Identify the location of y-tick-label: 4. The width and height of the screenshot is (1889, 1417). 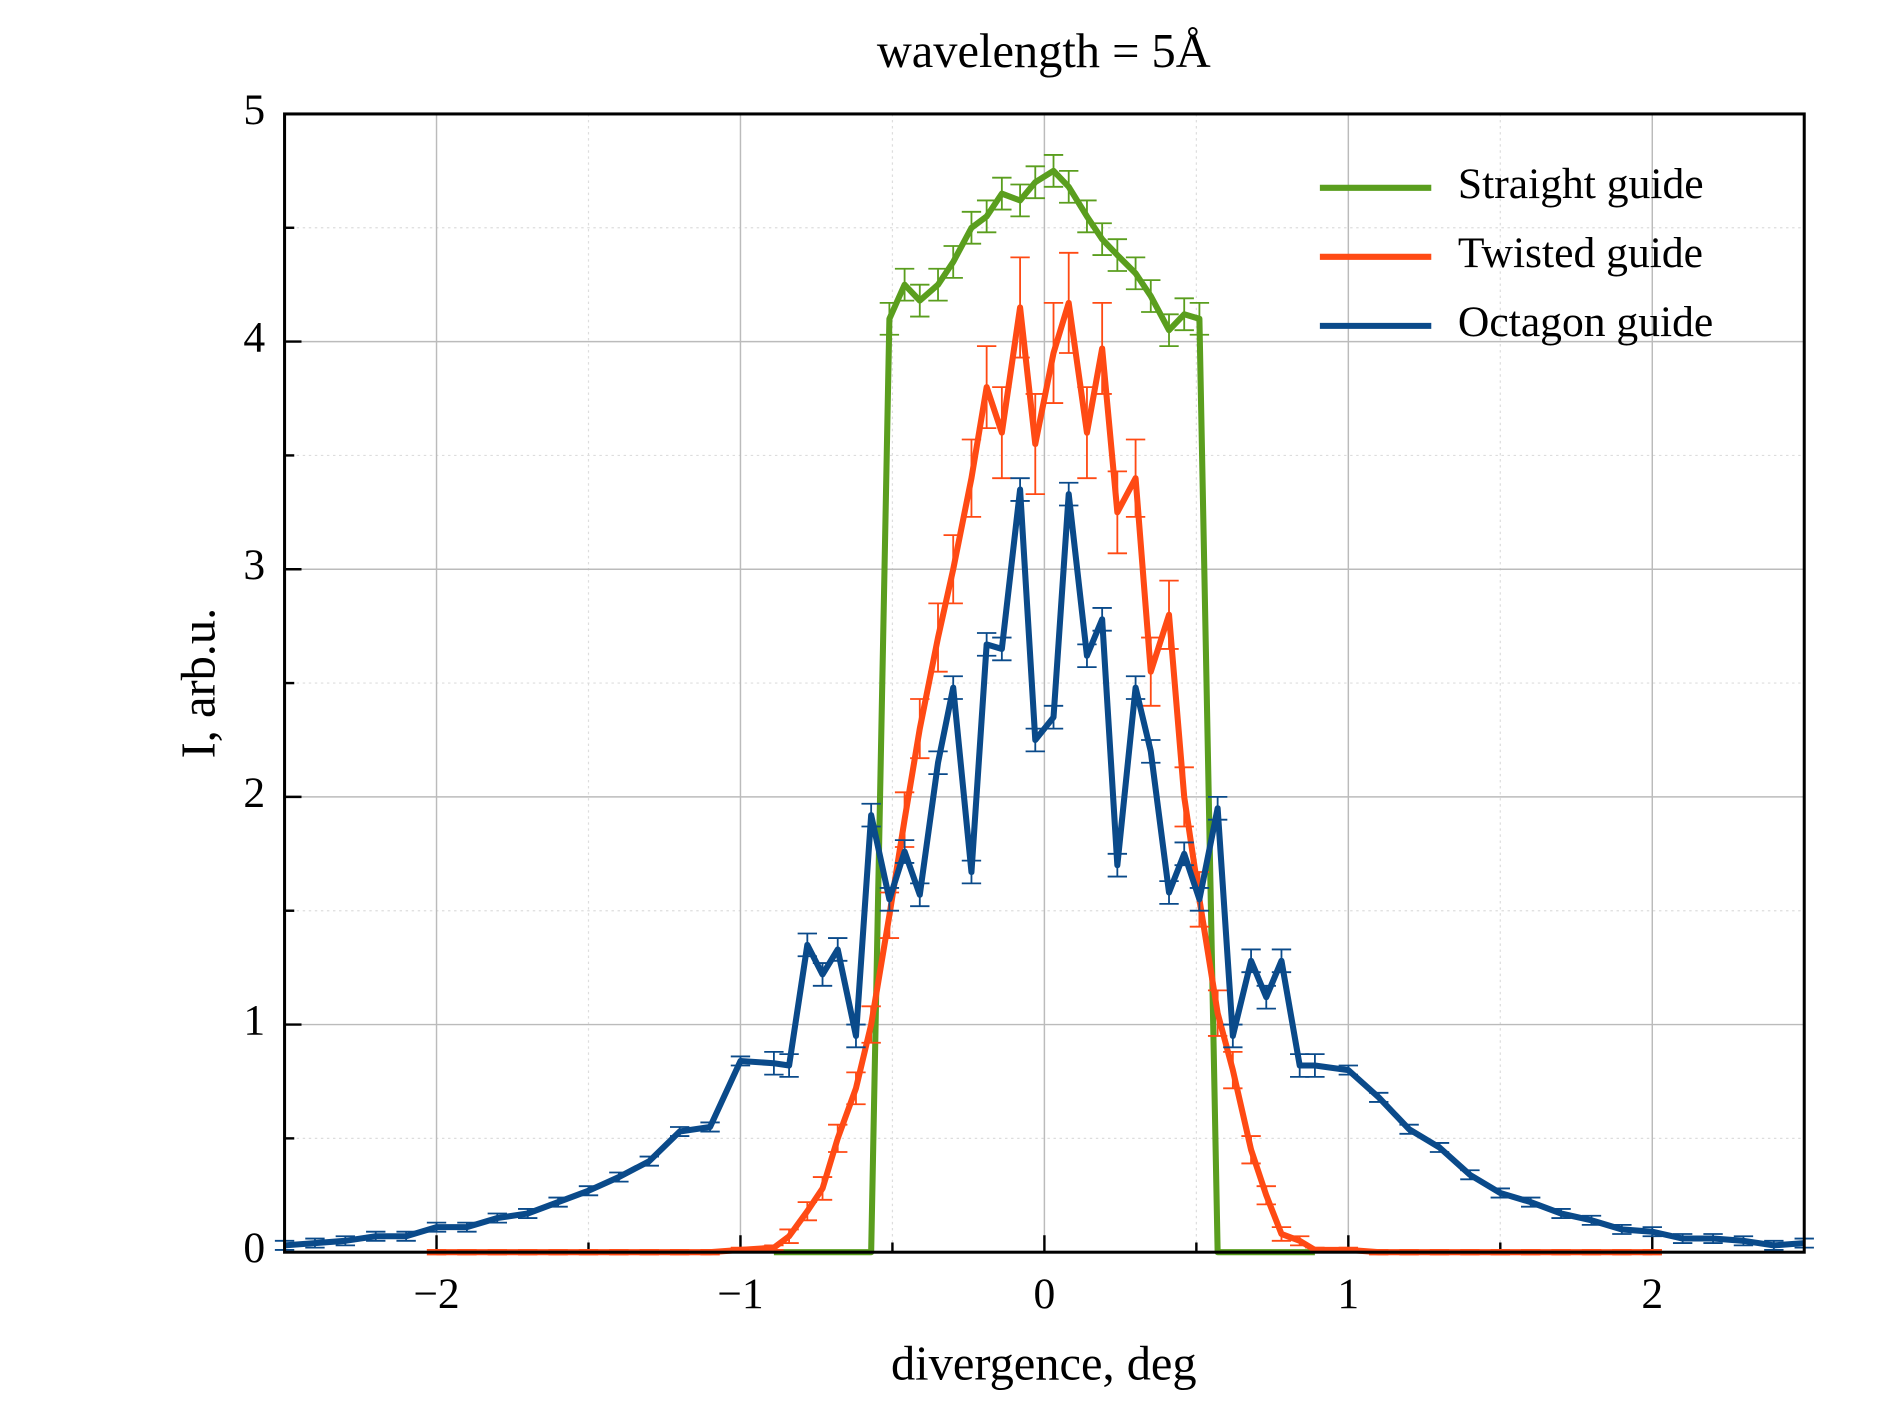
(254, 338).